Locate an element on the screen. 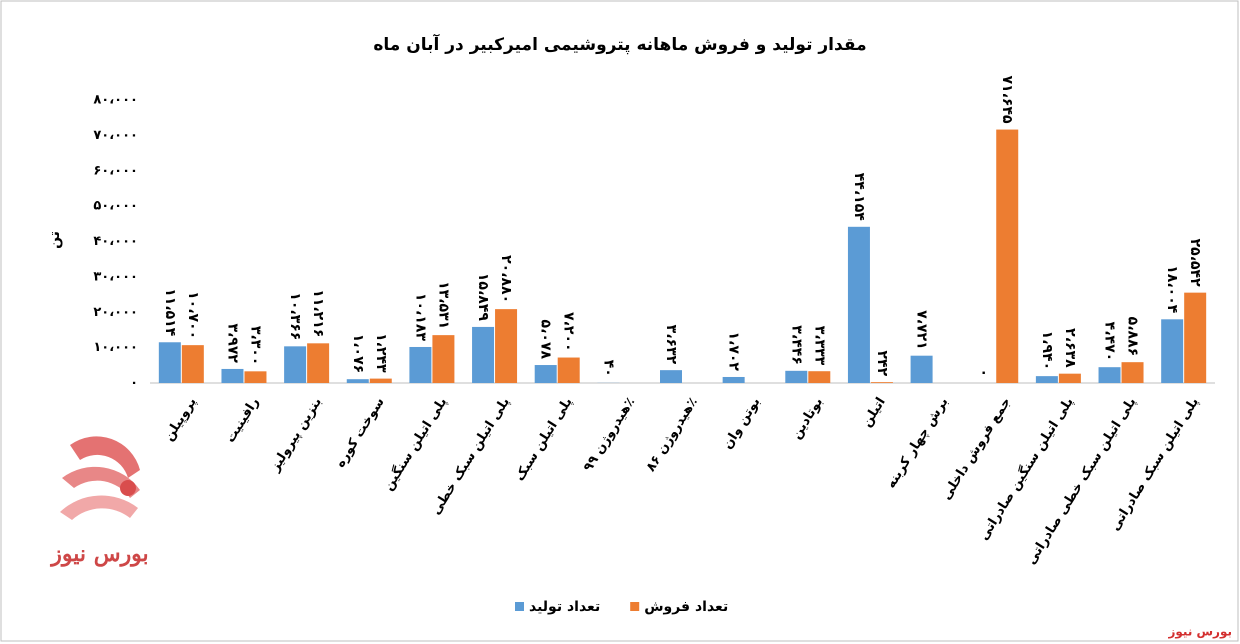 The width and height of the screenshot is (1240, 644). data-label: ۱۰،۳۶۶ is located at coordinates (295, 316).